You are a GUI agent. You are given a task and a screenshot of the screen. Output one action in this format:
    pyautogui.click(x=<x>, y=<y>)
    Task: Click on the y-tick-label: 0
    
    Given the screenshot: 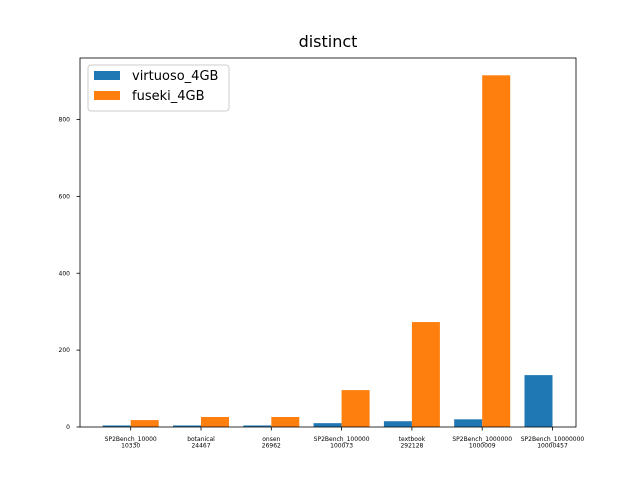 What is the action you would take?
    pyautogui.click(x=68, y=427)
    